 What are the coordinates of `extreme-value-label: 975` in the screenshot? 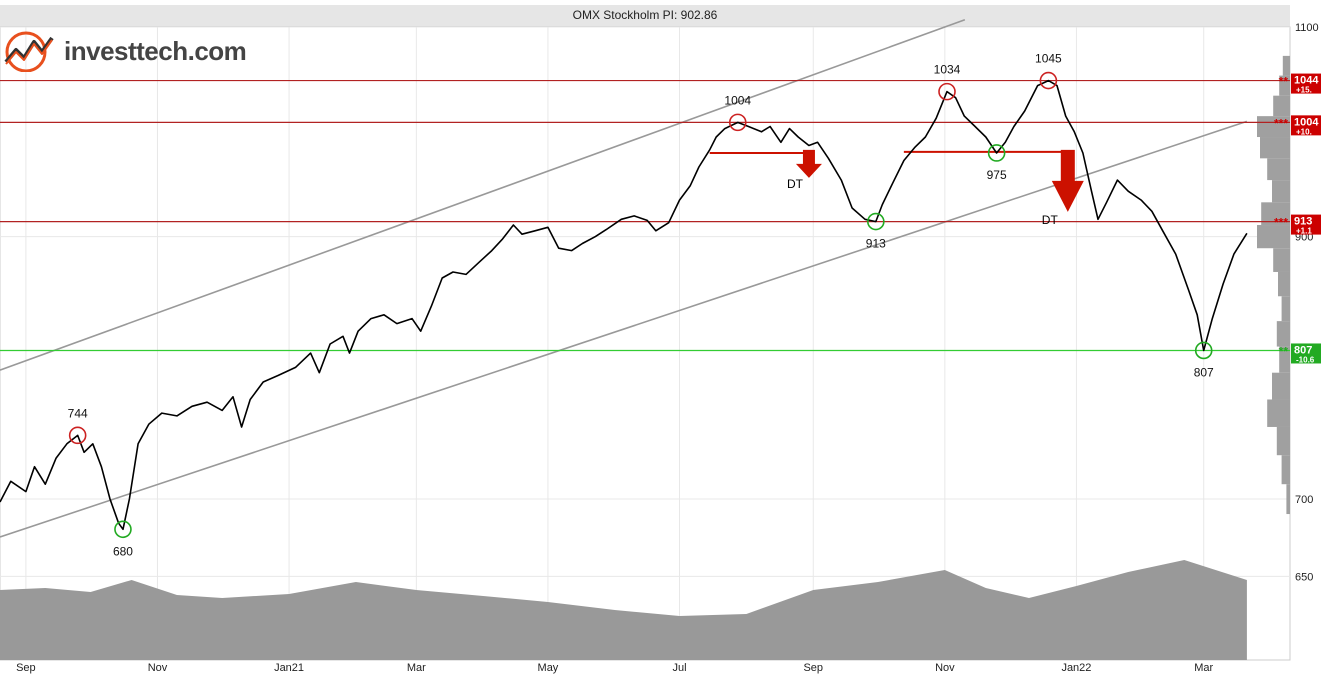 It's located at (997, 175).